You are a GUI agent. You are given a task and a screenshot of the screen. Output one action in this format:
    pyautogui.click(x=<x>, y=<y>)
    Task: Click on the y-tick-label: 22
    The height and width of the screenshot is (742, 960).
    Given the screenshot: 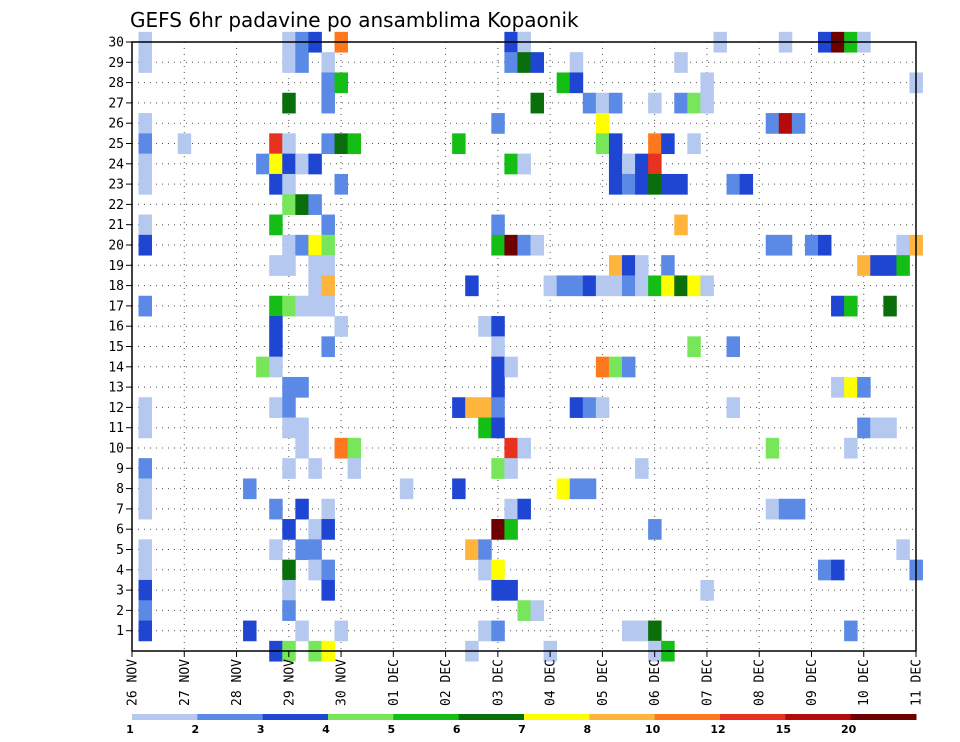 What is the action you would take?
    pyautogui.click(x=116, y=205)
    